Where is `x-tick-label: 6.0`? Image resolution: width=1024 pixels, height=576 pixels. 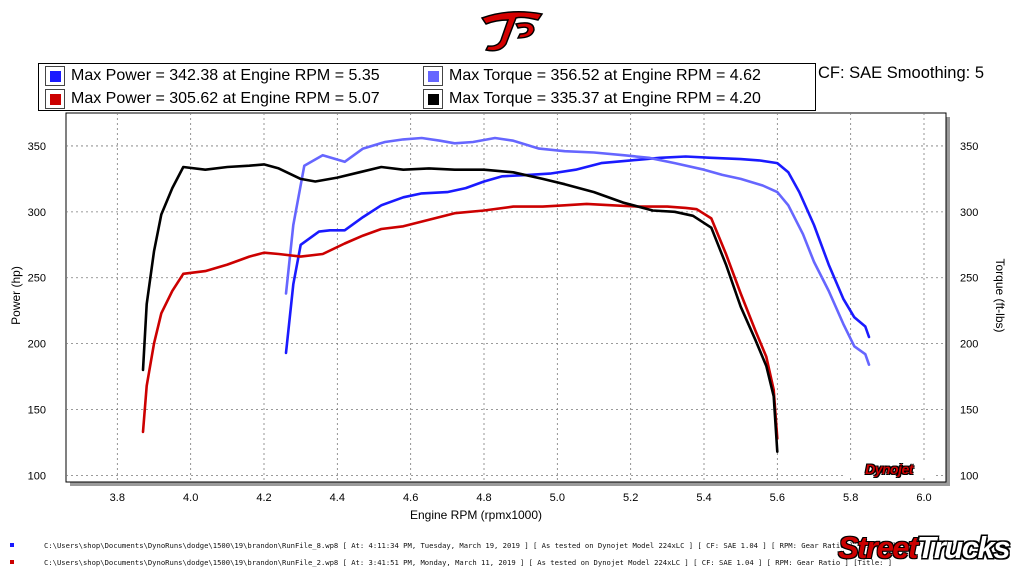 x-tick-label: 6.0 is located at coordinates (923, 498).